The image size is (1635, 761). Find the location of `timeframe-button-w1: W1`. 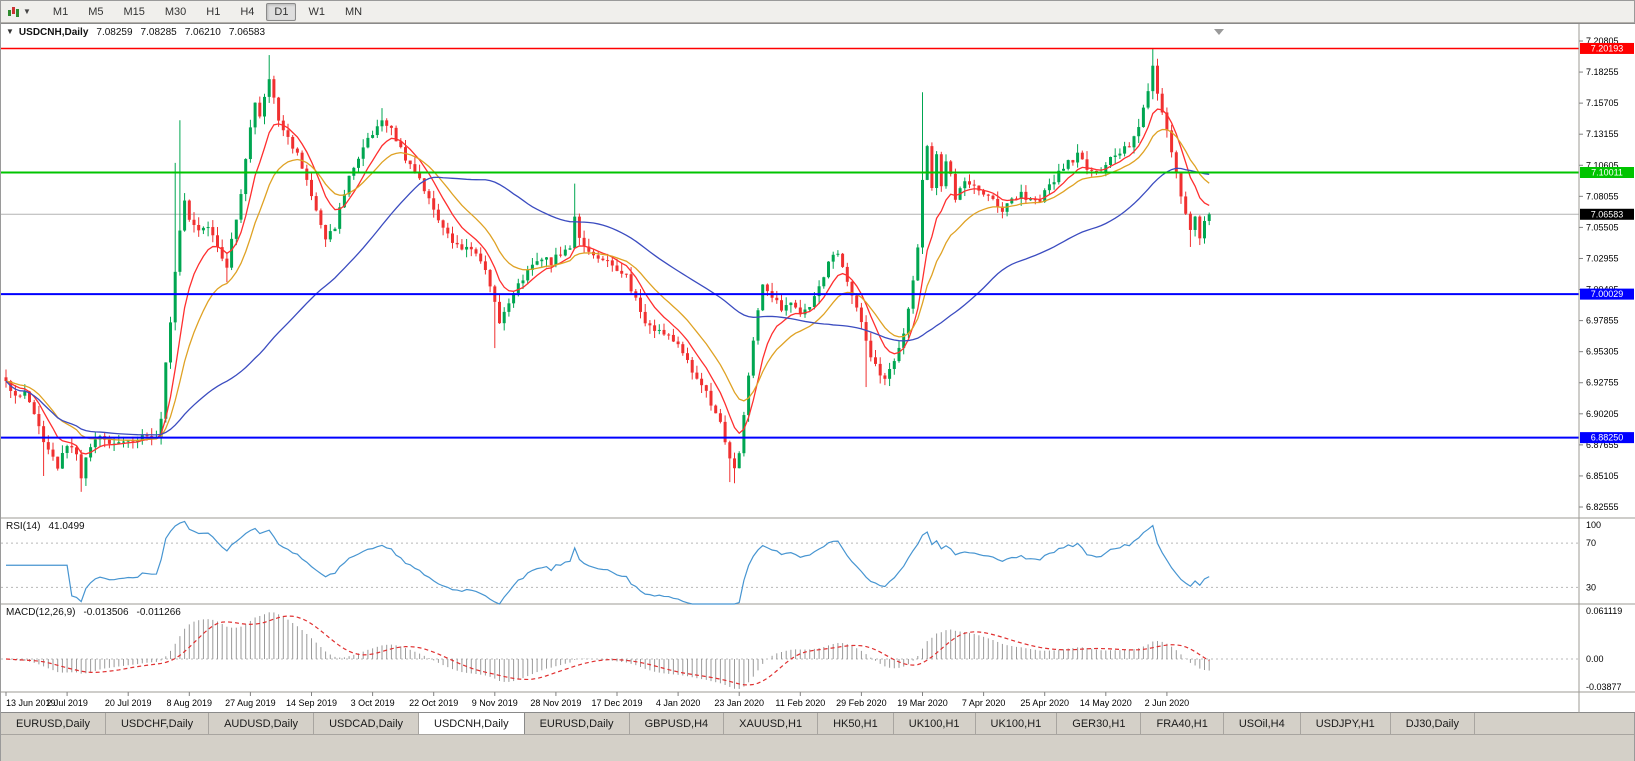

timeframe-button-w1: W1 is located at coordinates (316, 11).